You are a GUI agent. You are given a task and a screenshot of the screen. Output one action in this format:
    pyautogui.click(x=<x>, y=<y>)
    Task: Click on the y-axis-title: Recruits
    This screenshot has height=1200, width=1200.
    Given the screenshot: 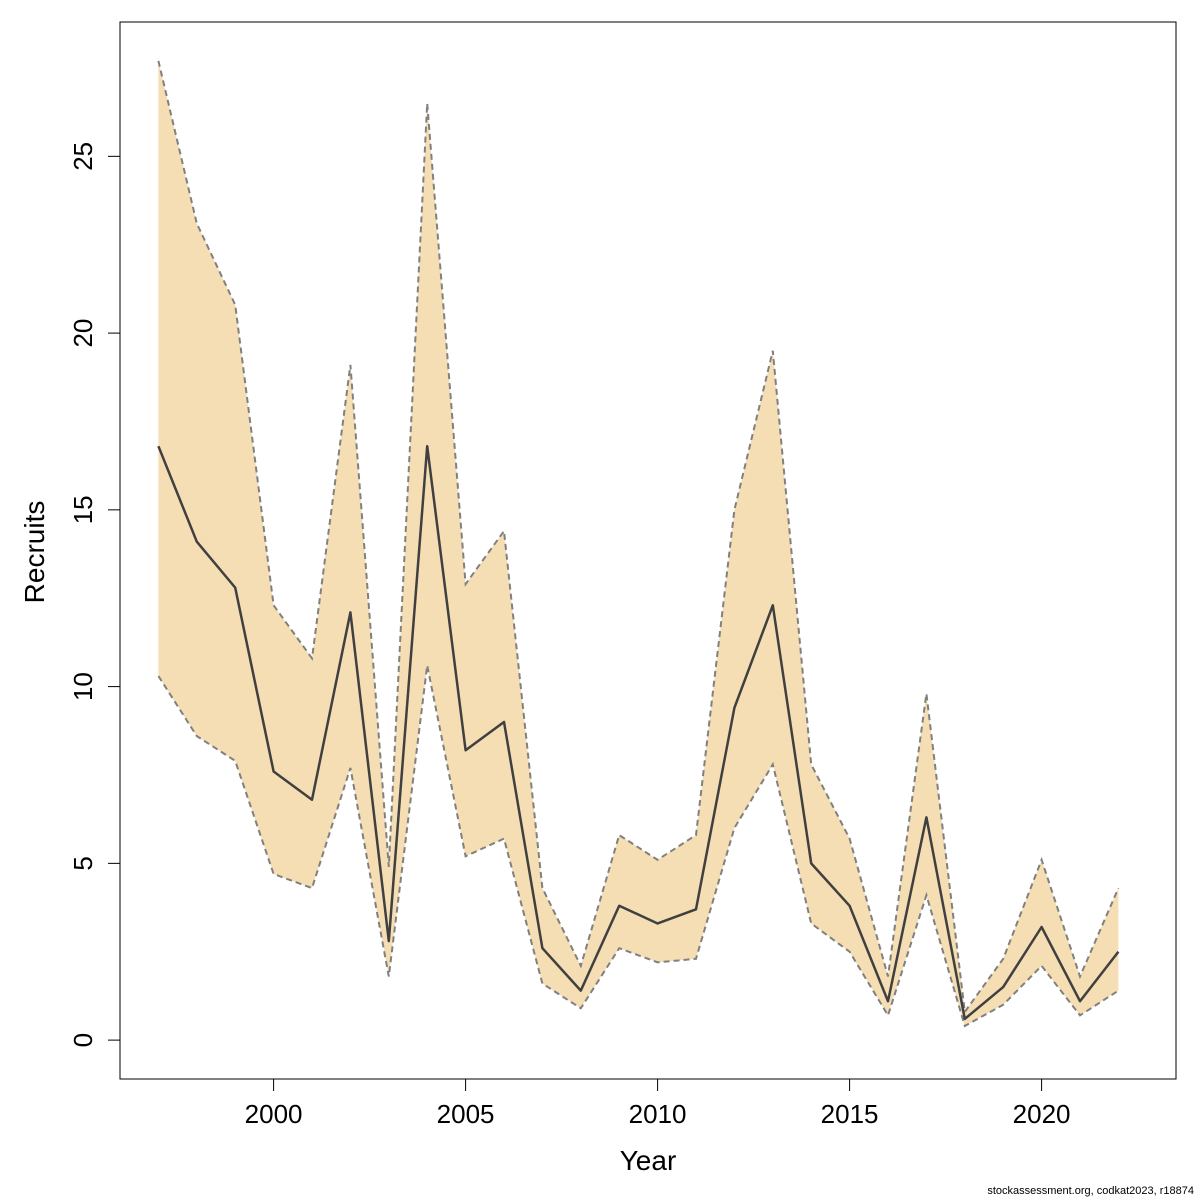 What is the action you would take?
    pyautogui.click(x=34, y=552)
    